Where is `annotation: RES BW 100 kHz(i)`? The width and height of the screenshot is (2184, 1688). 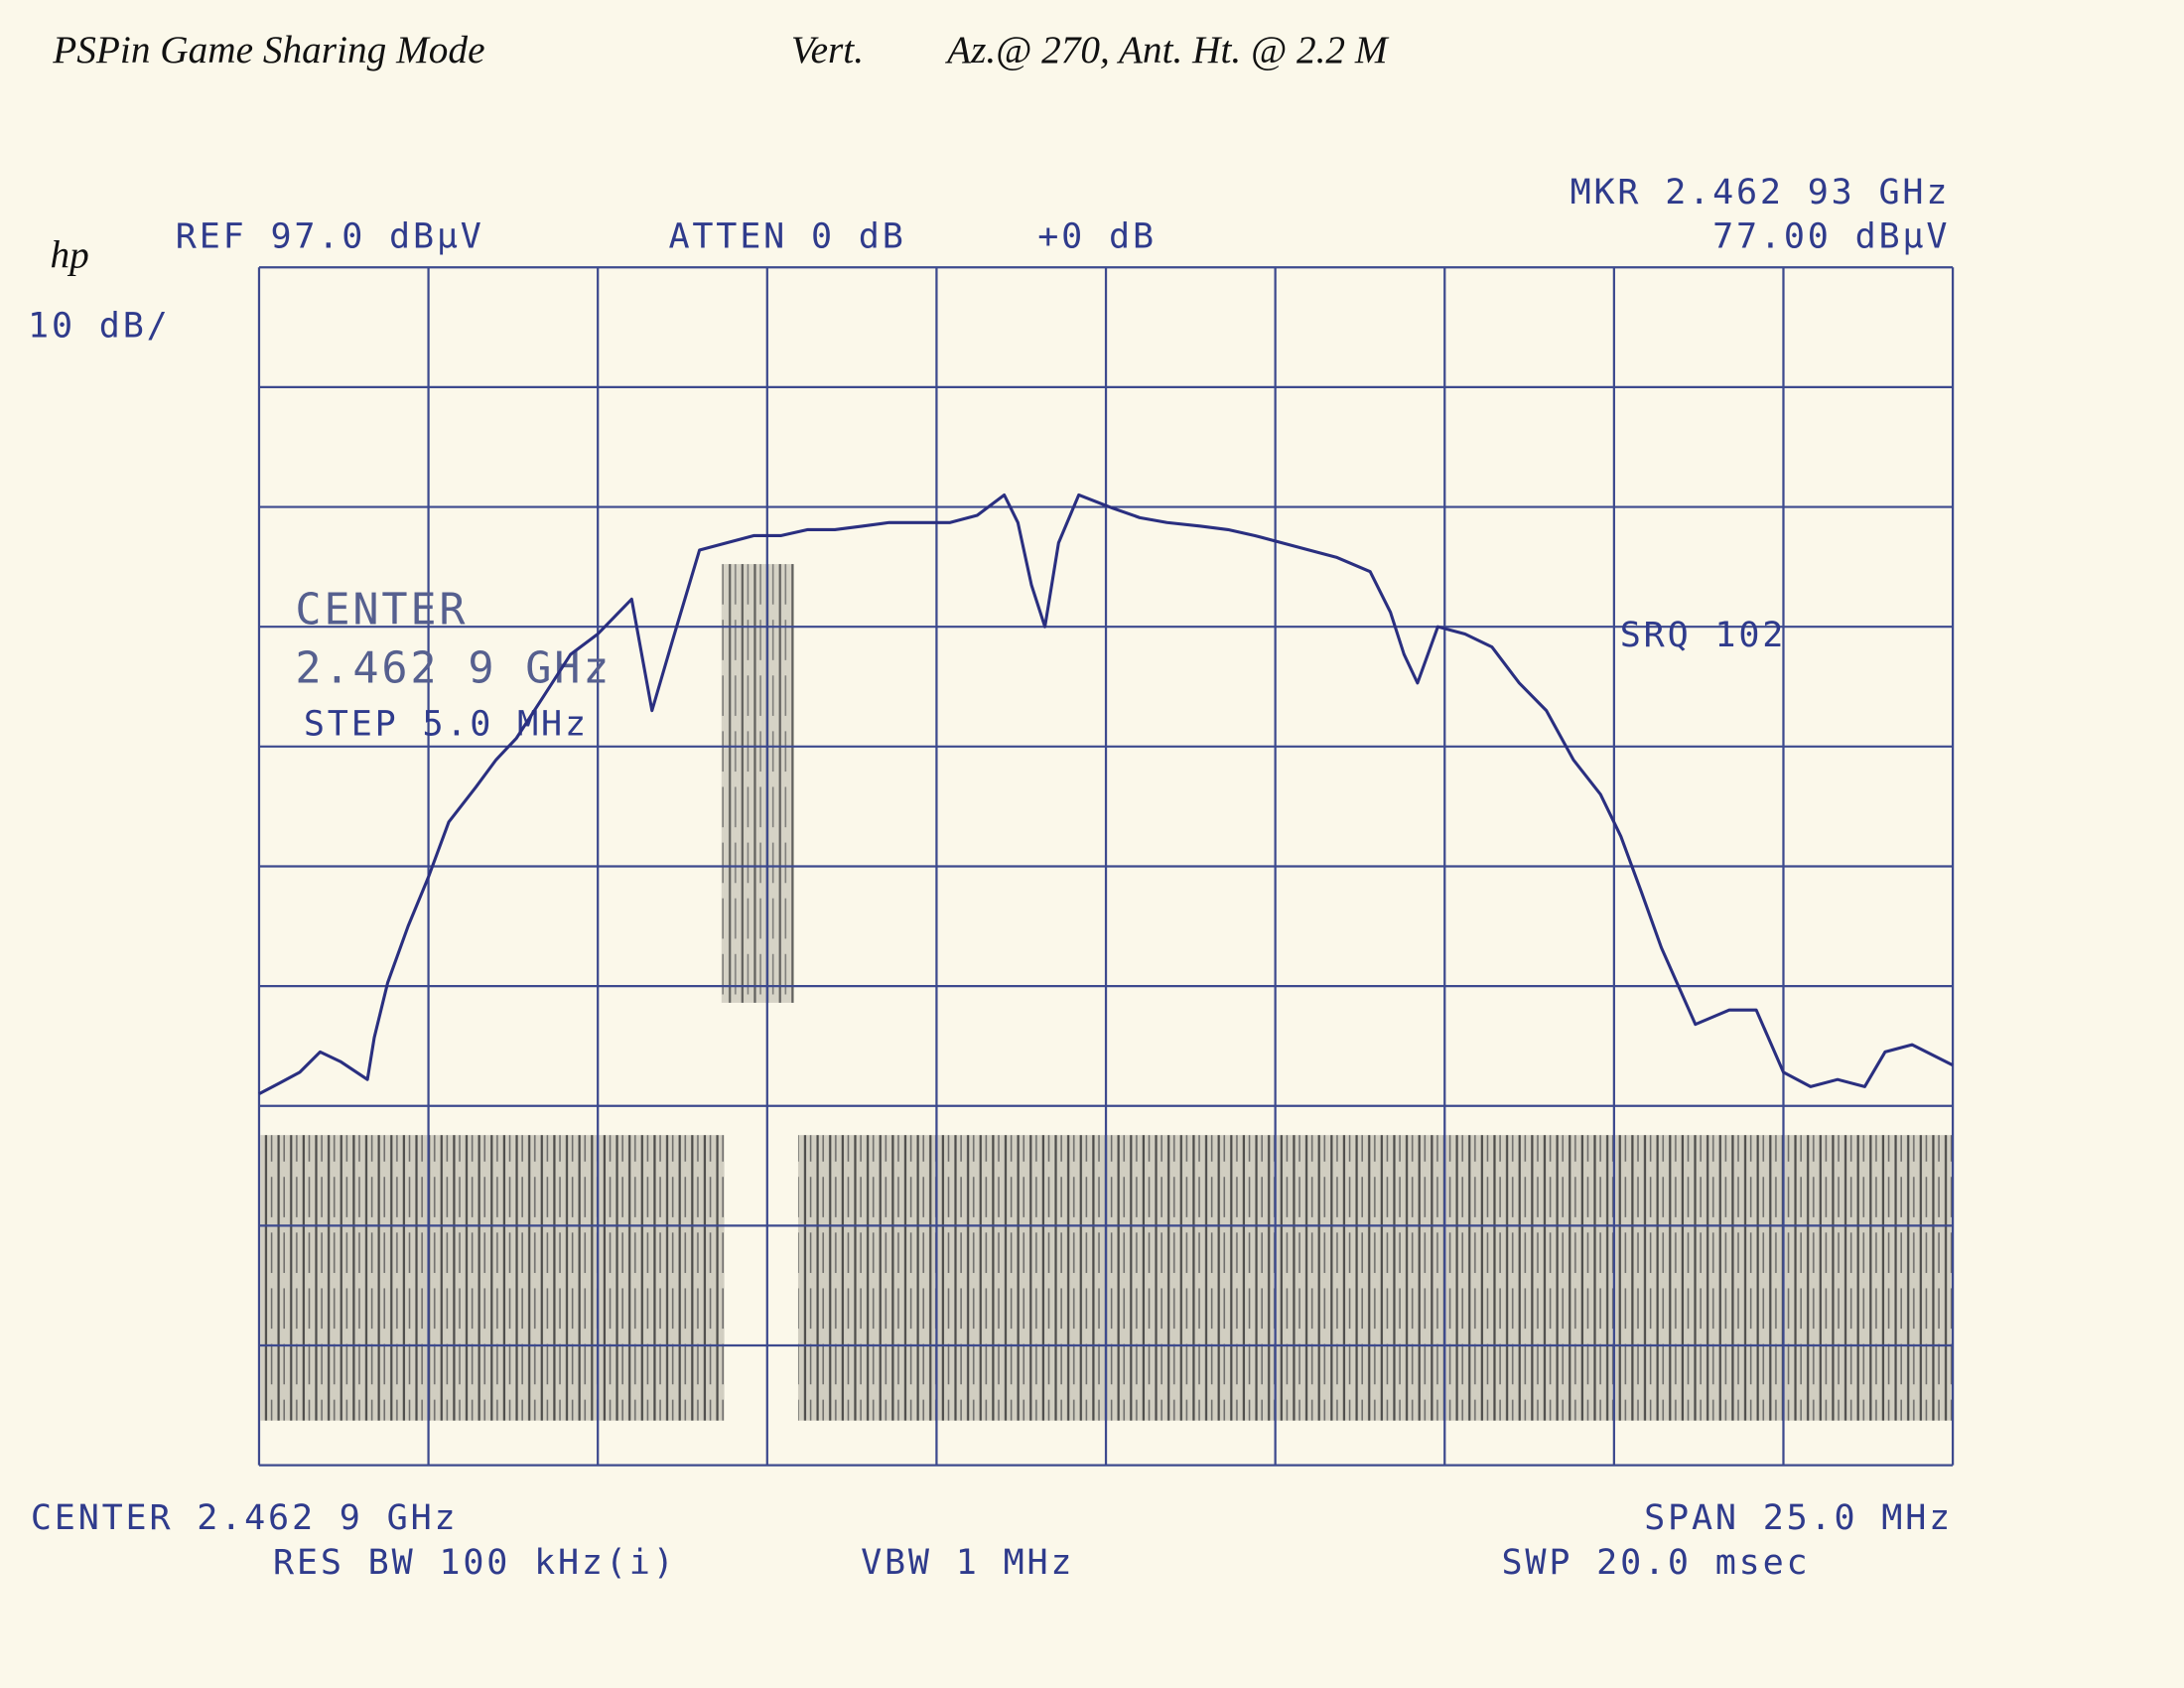 annotation: RES BW 100 kHz(i) is located at coordinates (475, 1562).